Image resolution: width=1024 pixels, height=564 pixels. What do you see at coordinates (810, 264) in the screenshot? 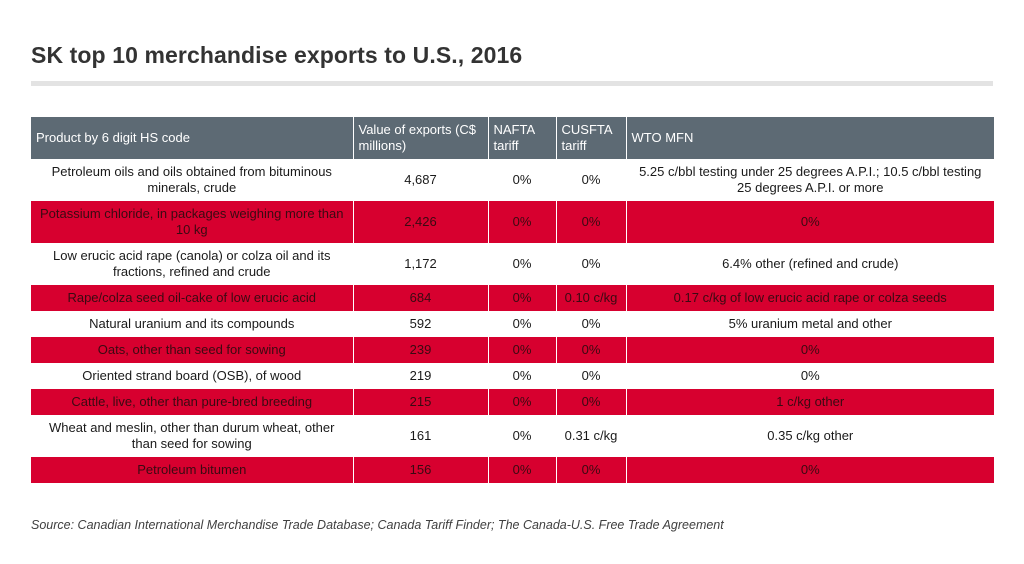
I see `cell-wto: 6.4% other (refined and crude)` at bounding box center [810, 264].